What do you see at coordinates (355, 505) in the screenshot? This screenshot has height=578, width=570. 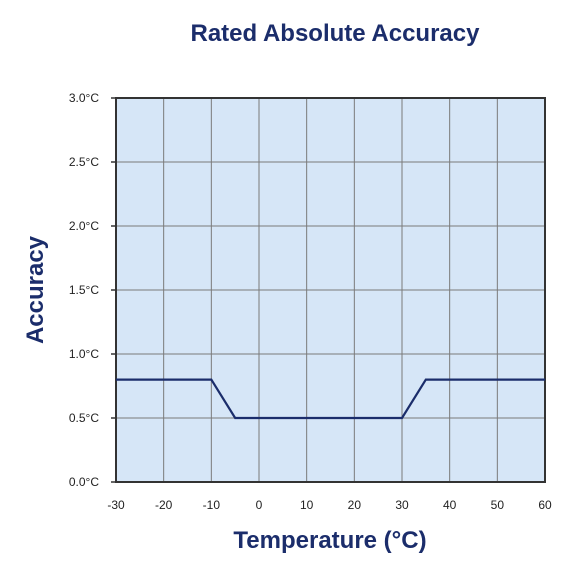 I see `x-tick-label: 20` at bounding box center [355, 505].